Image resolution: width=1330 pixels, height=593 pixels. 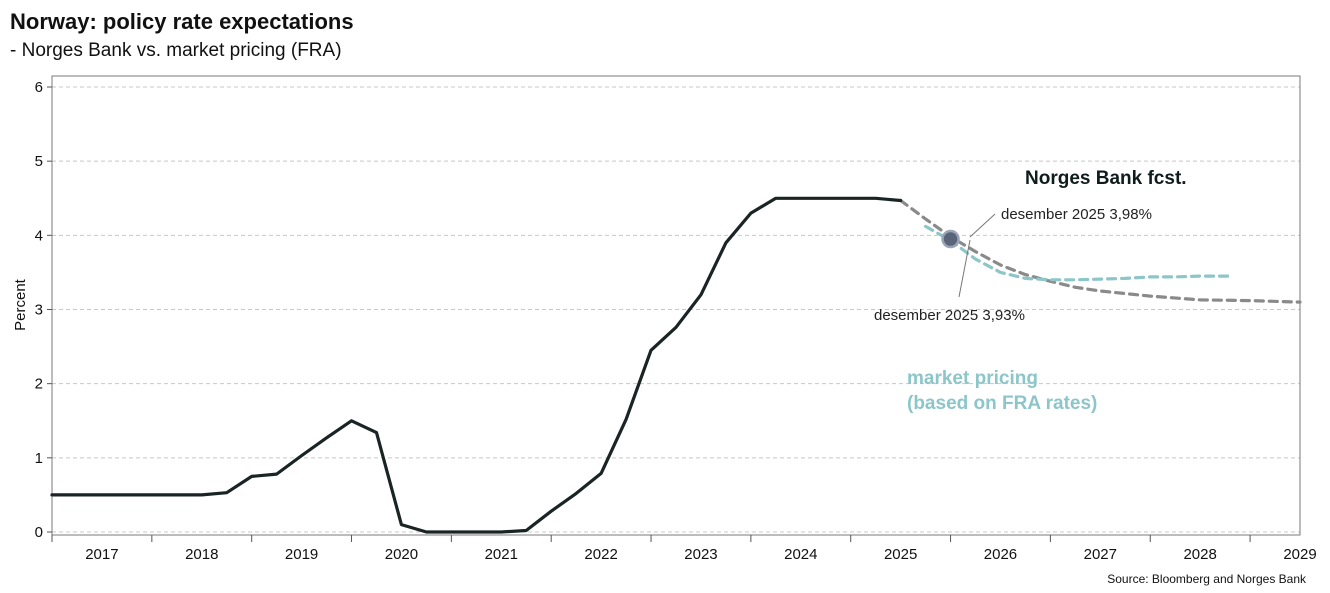 I want to click on market-pricing-label-1: market pricing, so click(x=972, y=378).